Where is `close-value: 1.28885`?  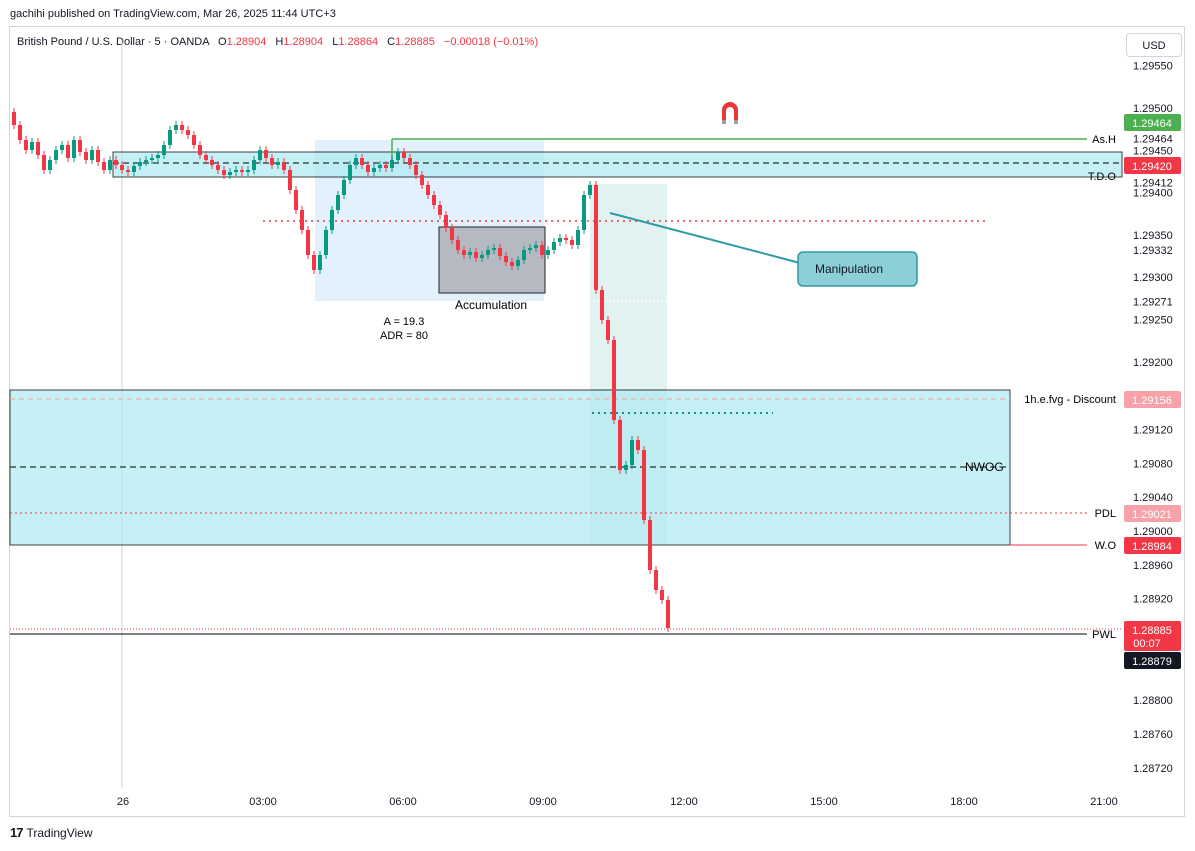 close-value: 1.28885 is located at coordinates (415, 42).